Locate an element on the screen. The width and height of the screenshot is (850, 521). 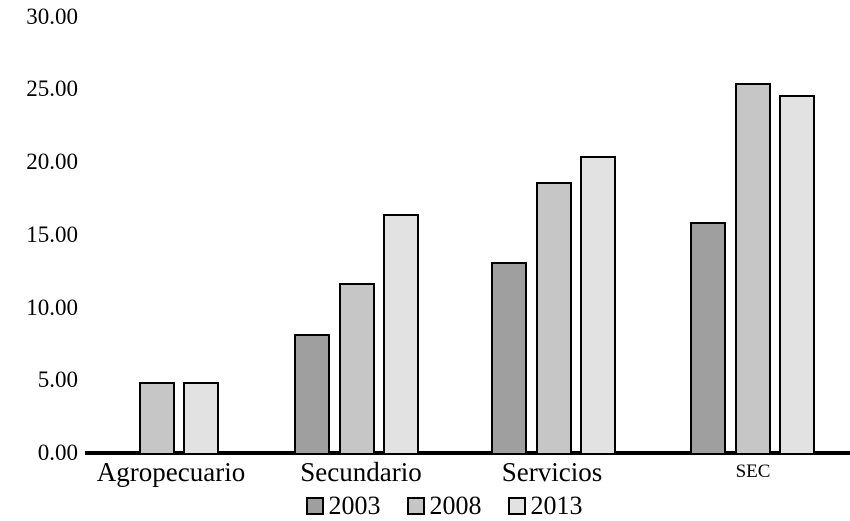
legend-label-2013: 2013 is located at coordinates (556, 505).